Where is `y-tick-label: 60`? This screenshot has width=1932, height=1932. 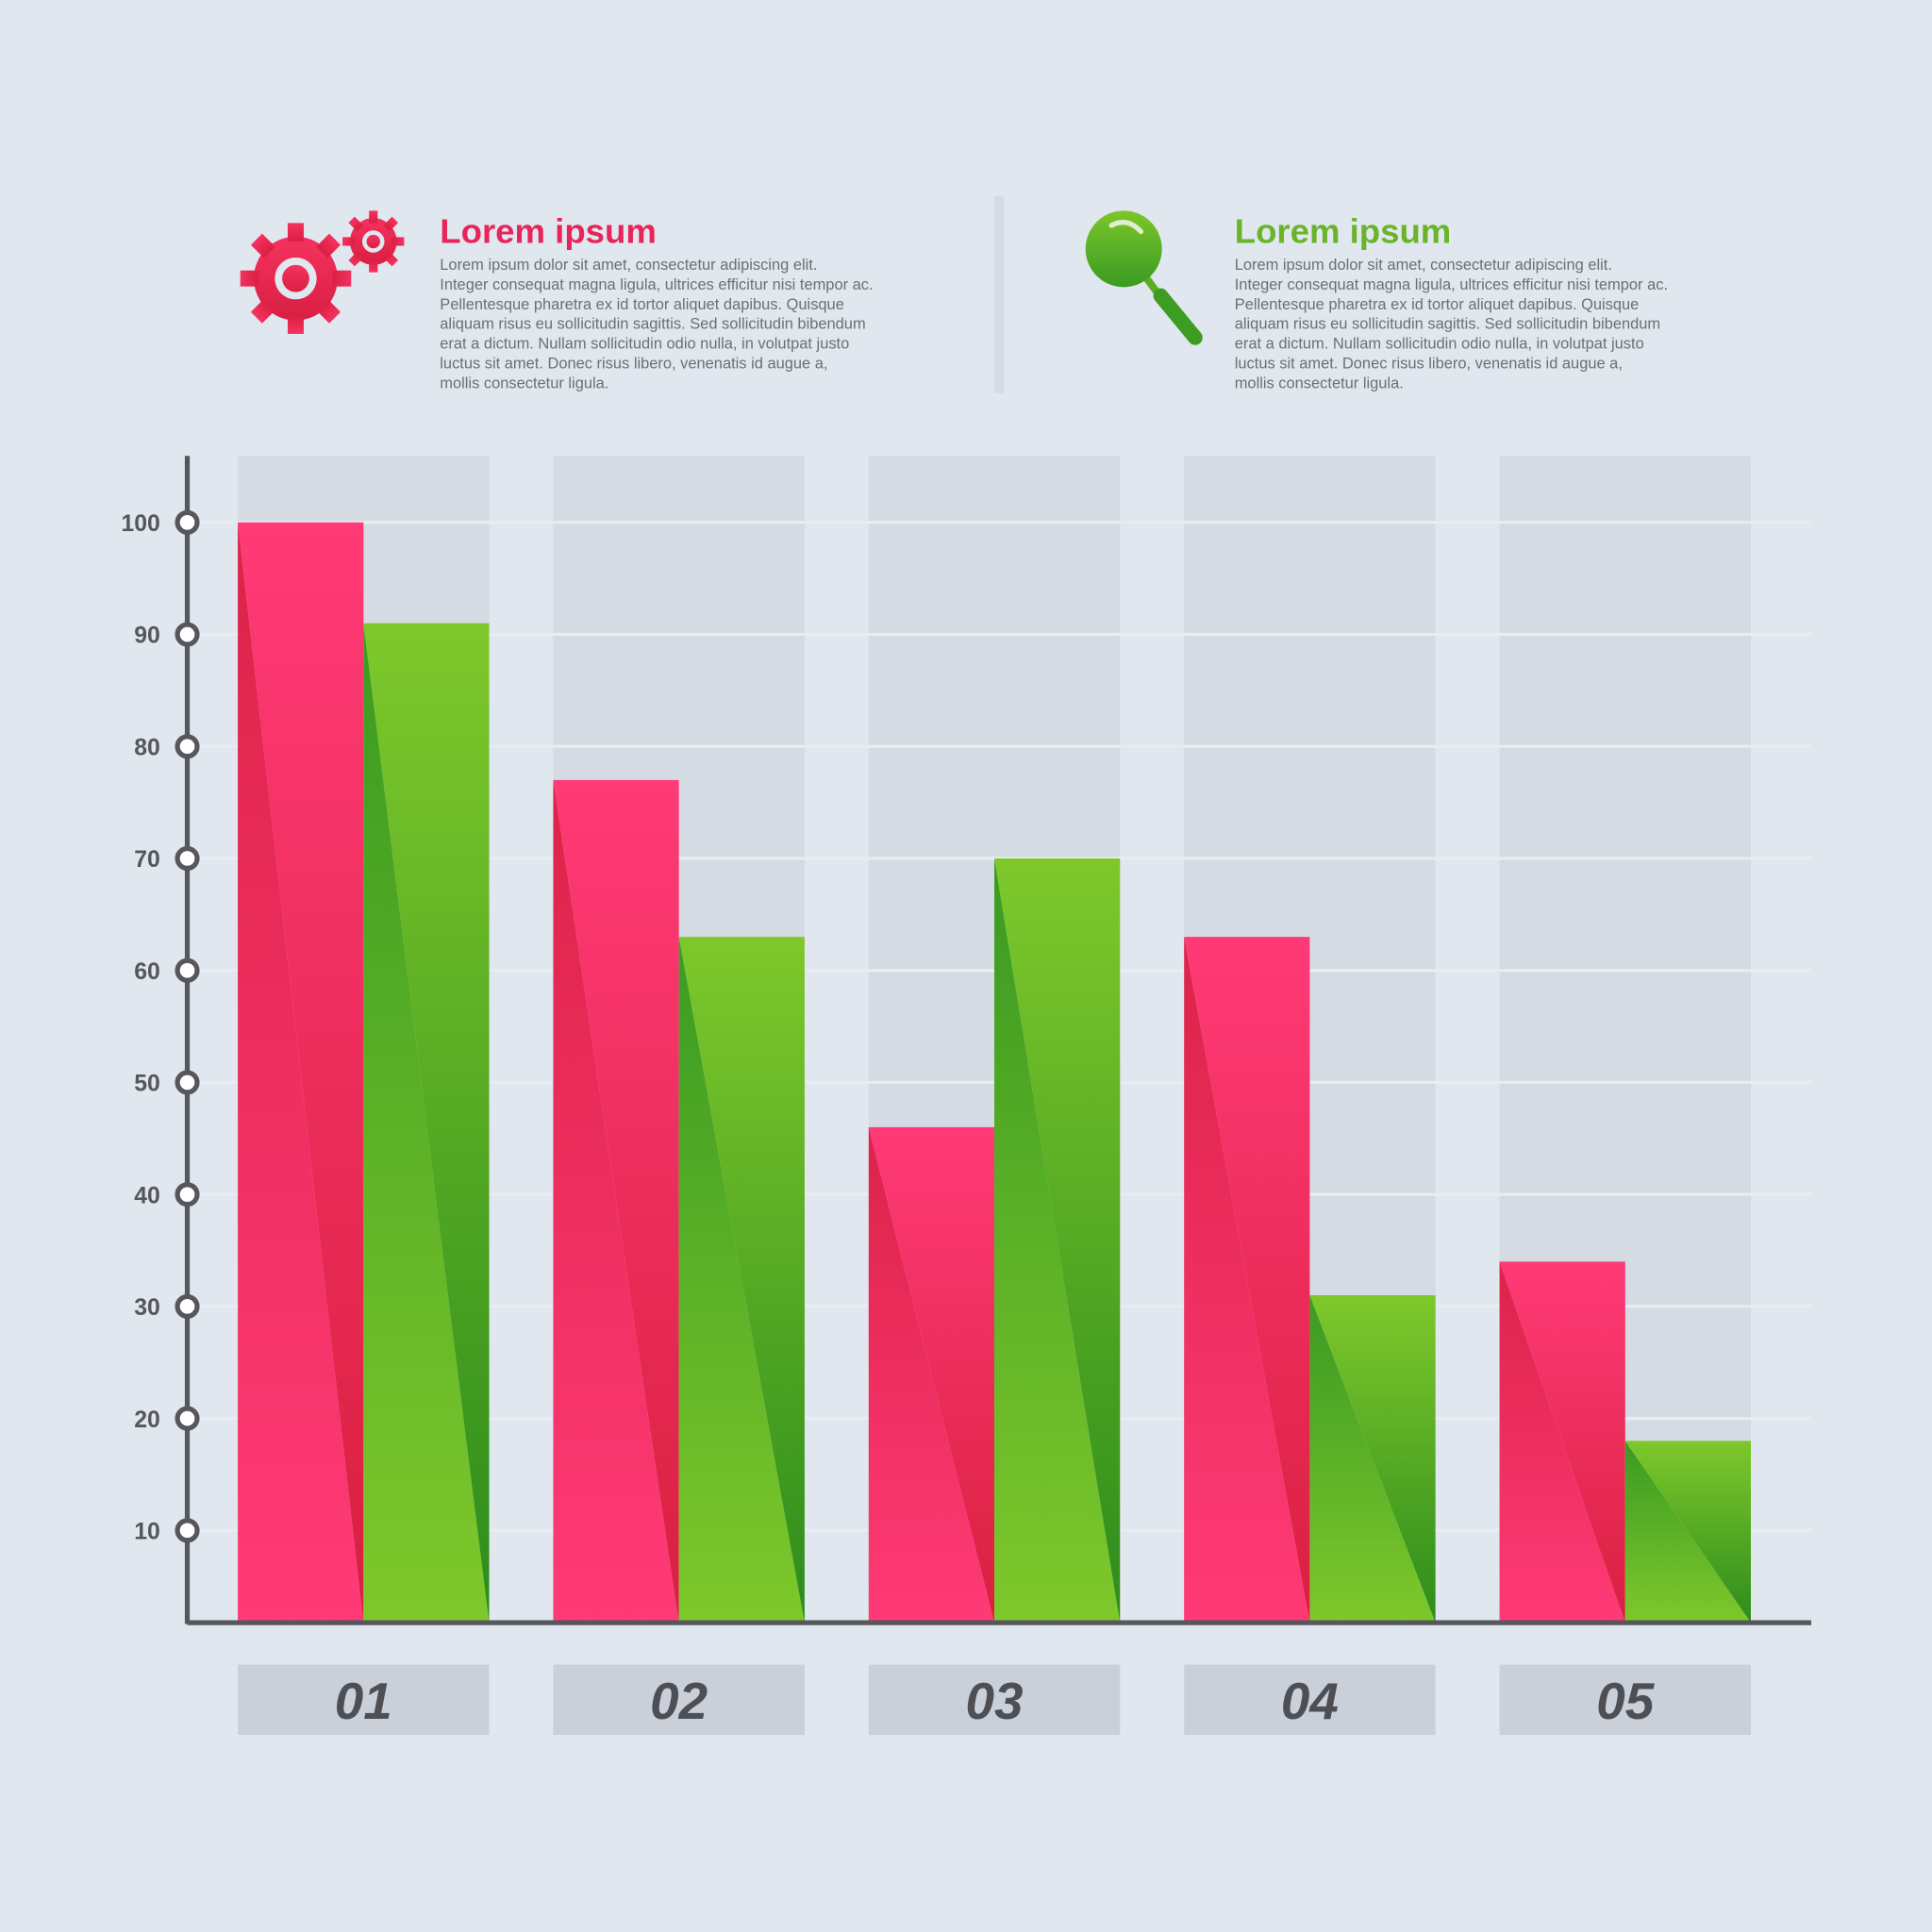
y-tick-label: 60 is located at coordinates (147, 972).